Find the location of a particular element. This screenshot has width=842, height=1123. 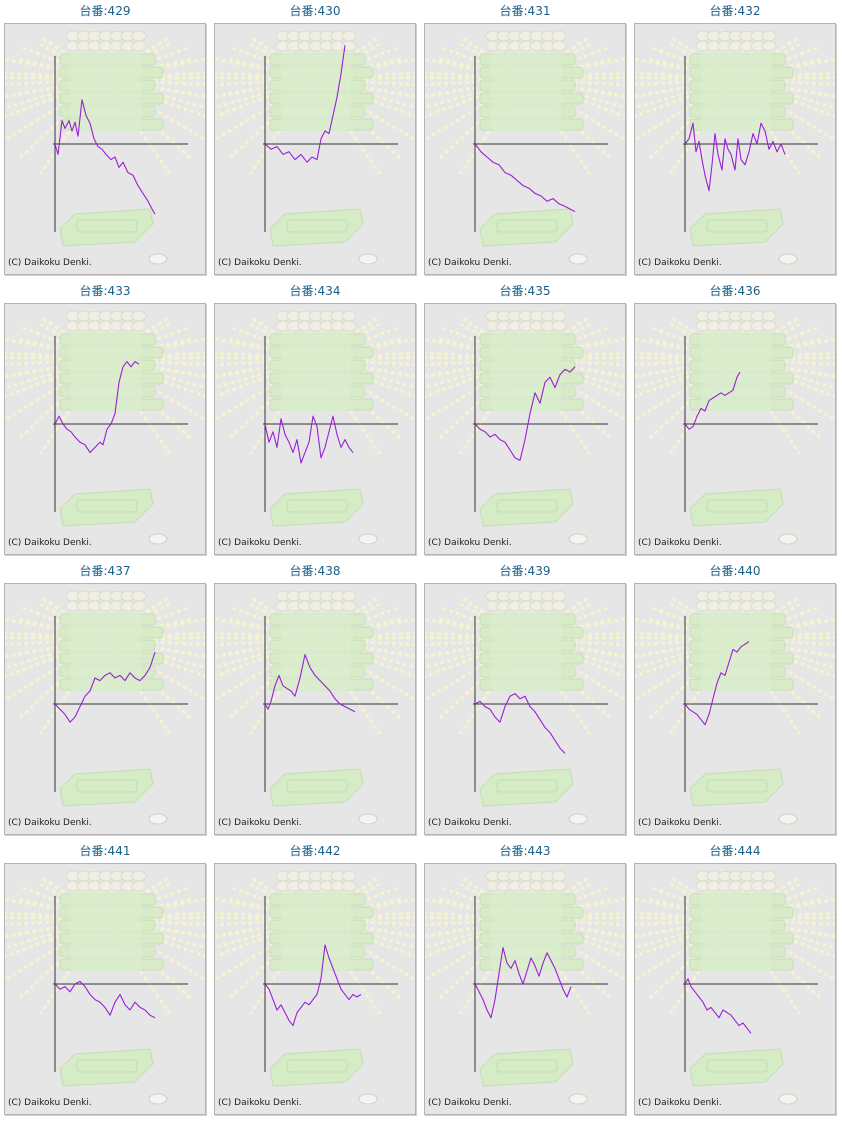

machine-number-title: 台番:437 is located at coordinates (105, 571).